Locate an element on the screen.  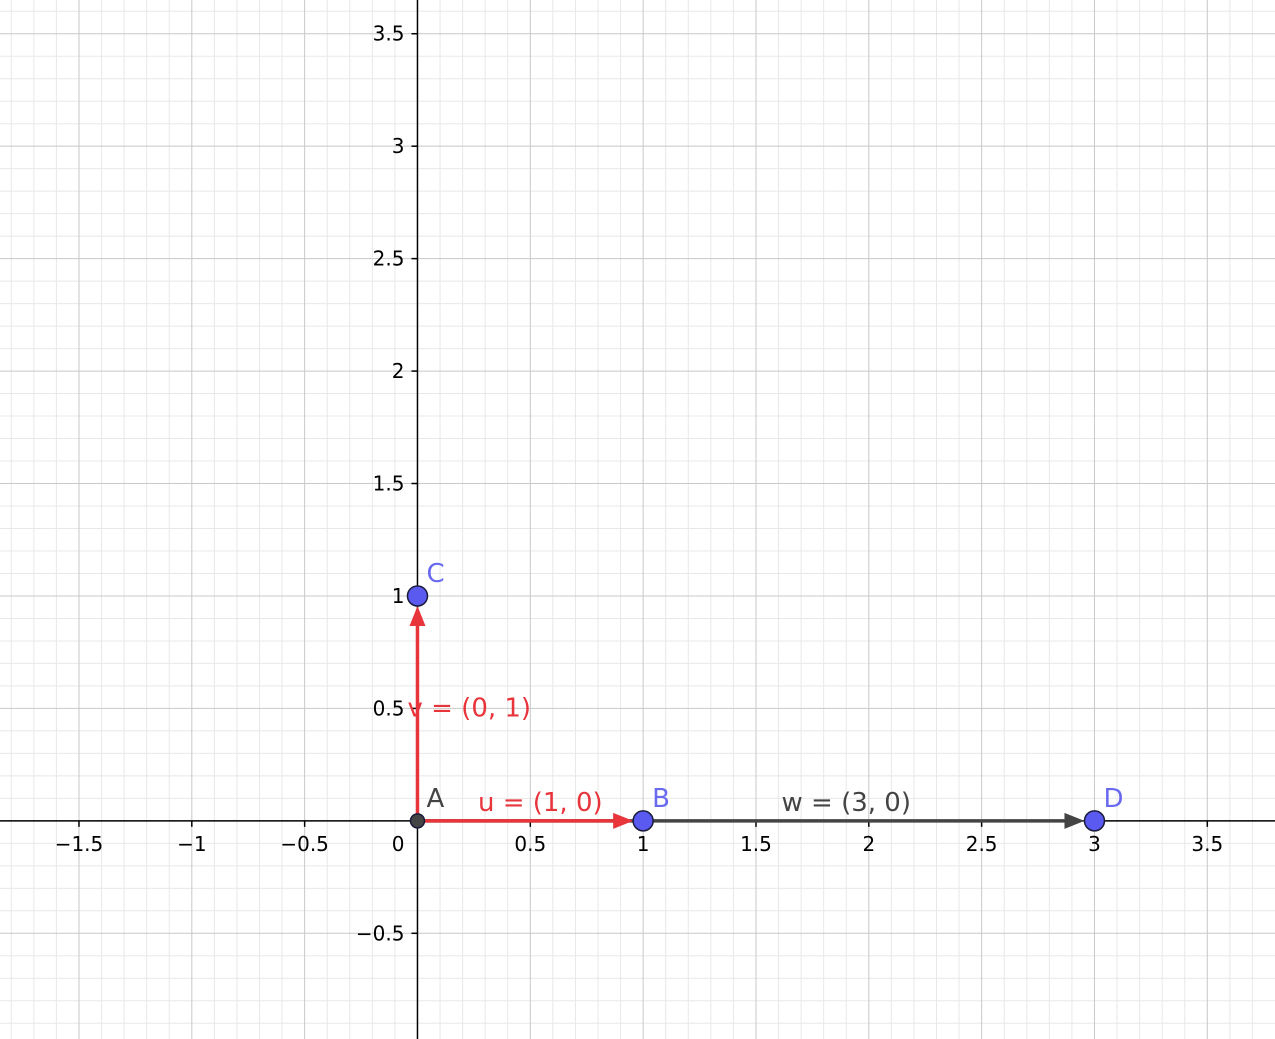
vector-w-arrowhead is located at coordinates (1074, 820).